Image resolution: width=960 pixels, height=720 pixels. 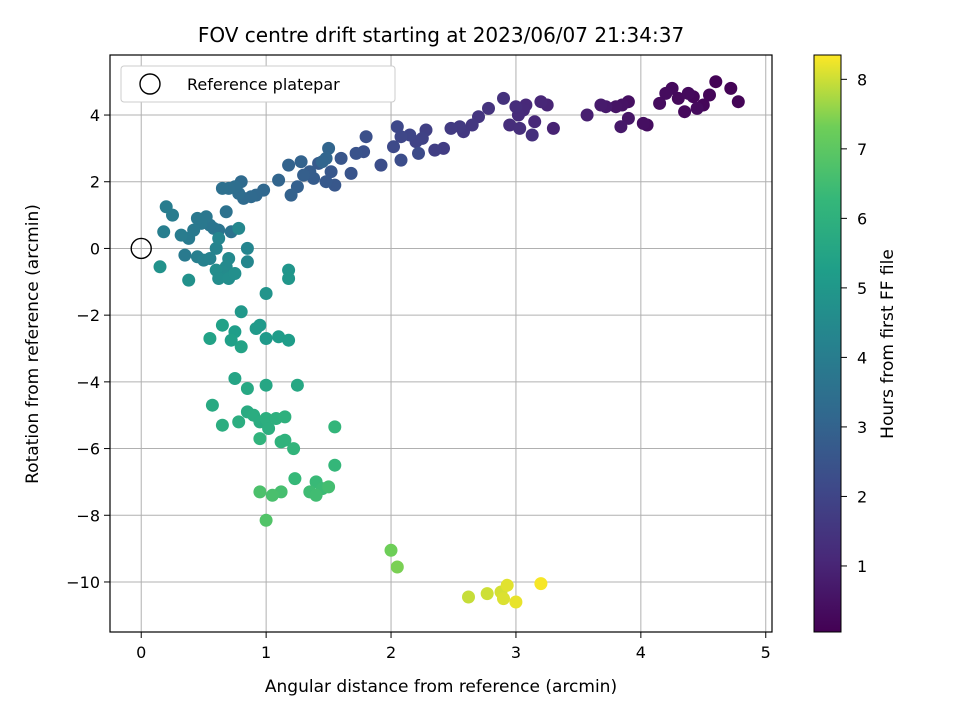 I want to click on colorbar-gradient, so click(x=827, y=343).